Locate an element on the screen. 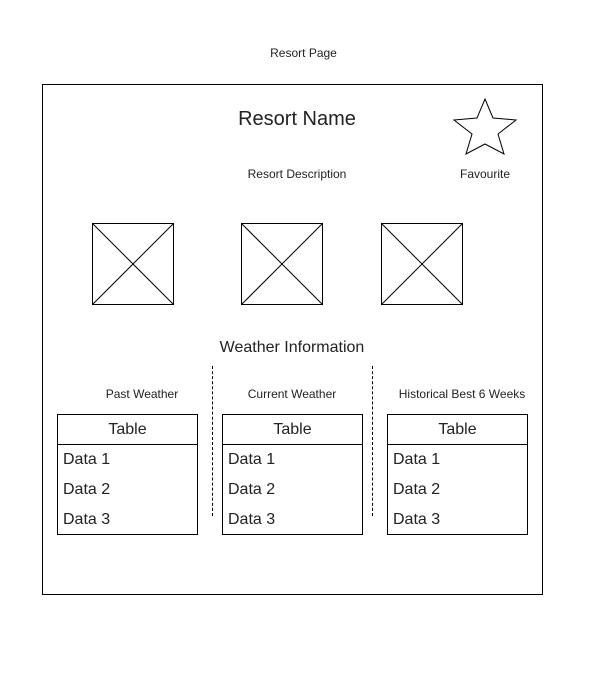  past-weather-table: Table Data 1 Data 2 Data 3 is located at coordinates (127, 474).